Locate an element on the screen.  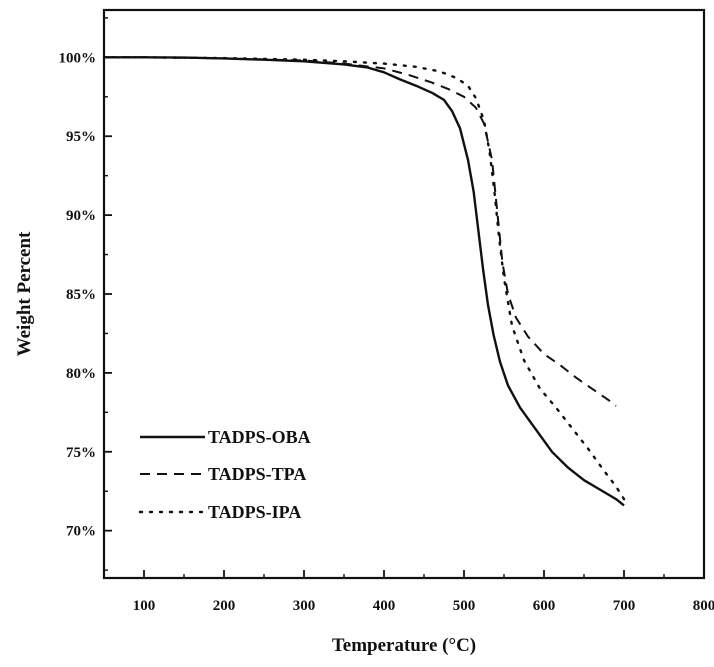
y-tick-label-80: 80% is located at coordinates (81, 374).